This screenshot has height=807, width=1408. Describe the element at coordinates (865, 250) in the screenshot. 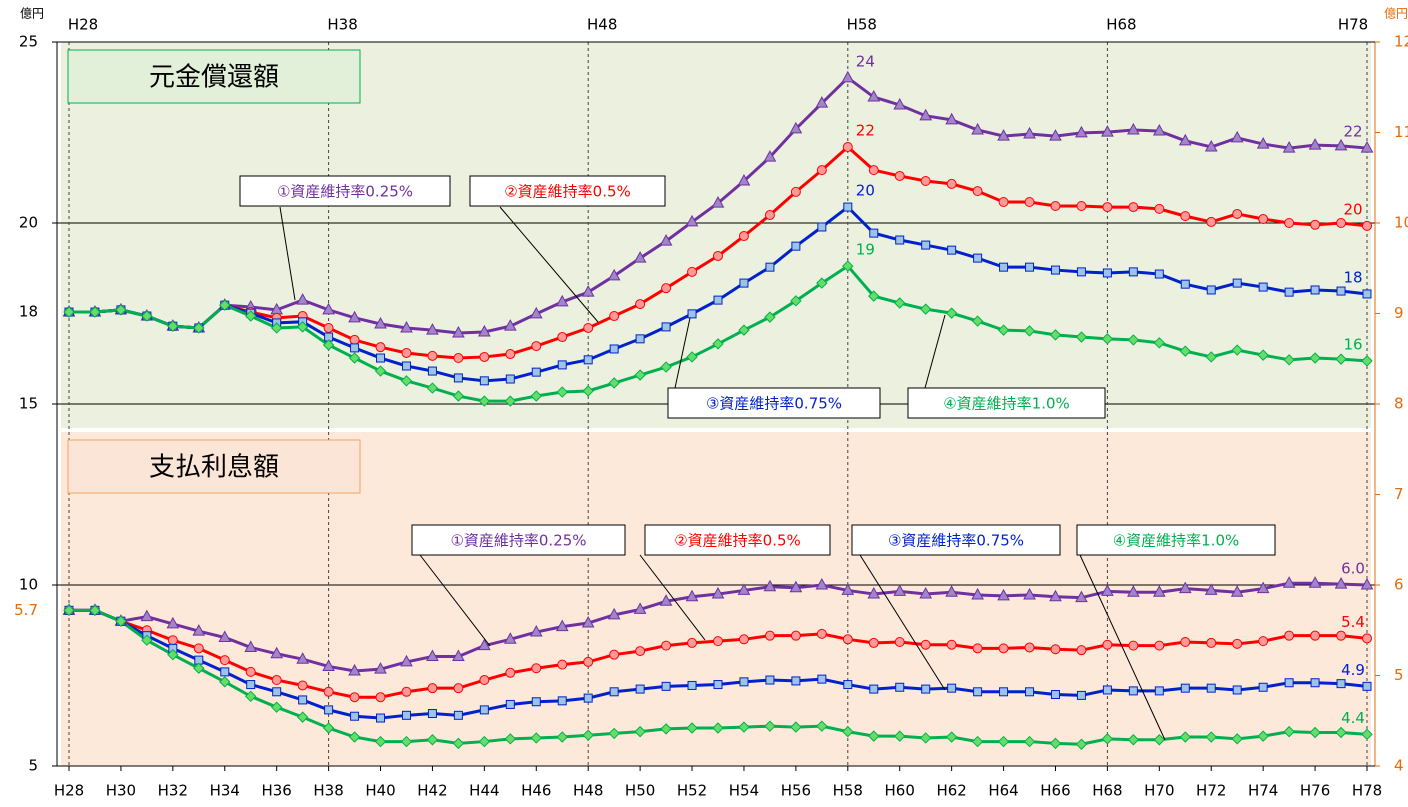

I see `value-label: 19` at that location.